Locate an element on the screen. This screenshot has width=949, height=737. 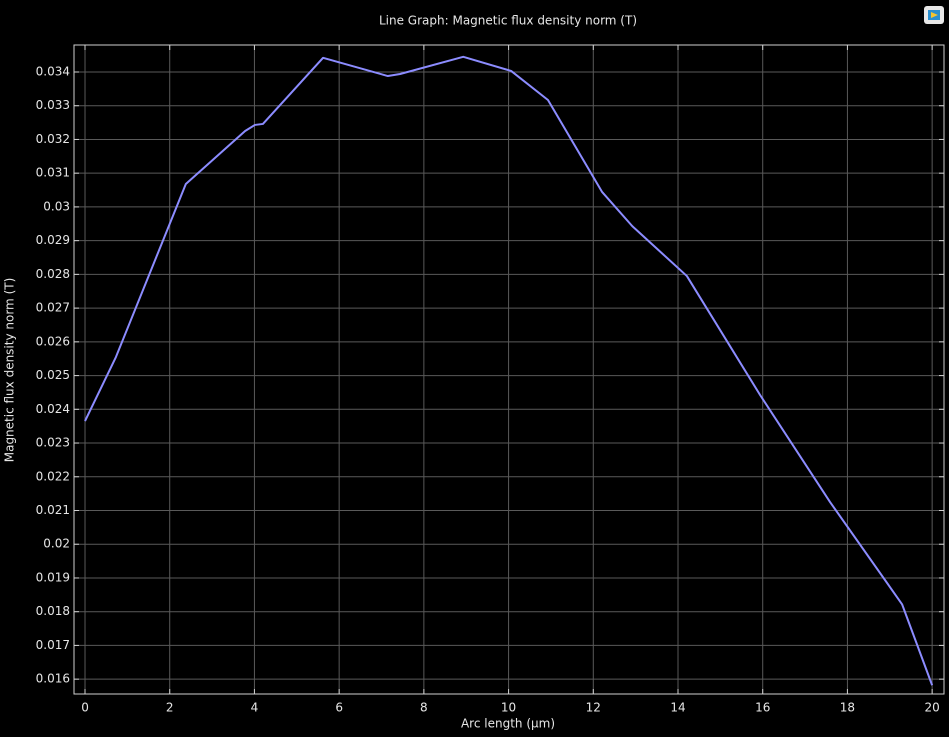
x-axis-label: Arc length (µm) is located at coordinates (508, 724).